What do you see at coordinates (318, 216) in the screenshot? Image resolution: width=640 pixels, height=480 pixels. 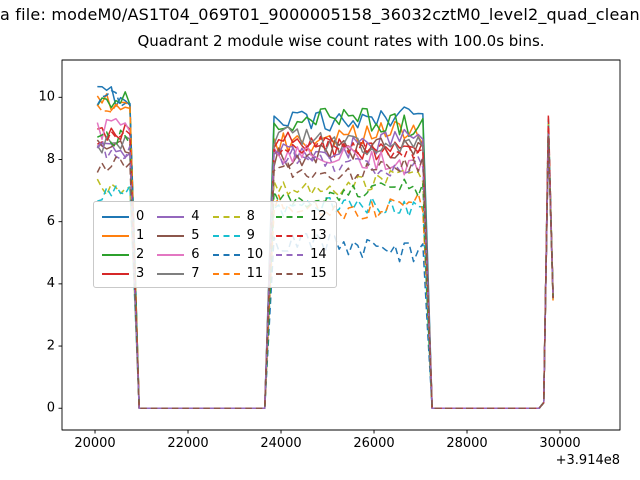 I see `legend-label: 12` at bounding box center [318, 216].